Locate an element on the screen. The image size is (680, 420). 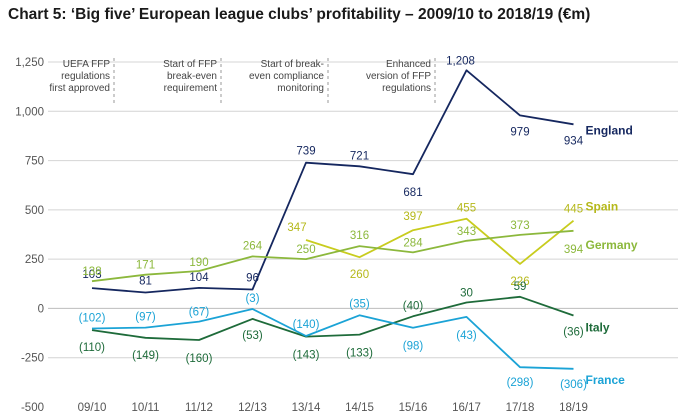
data-label-france: (67) is located at coordinates (199, 313).